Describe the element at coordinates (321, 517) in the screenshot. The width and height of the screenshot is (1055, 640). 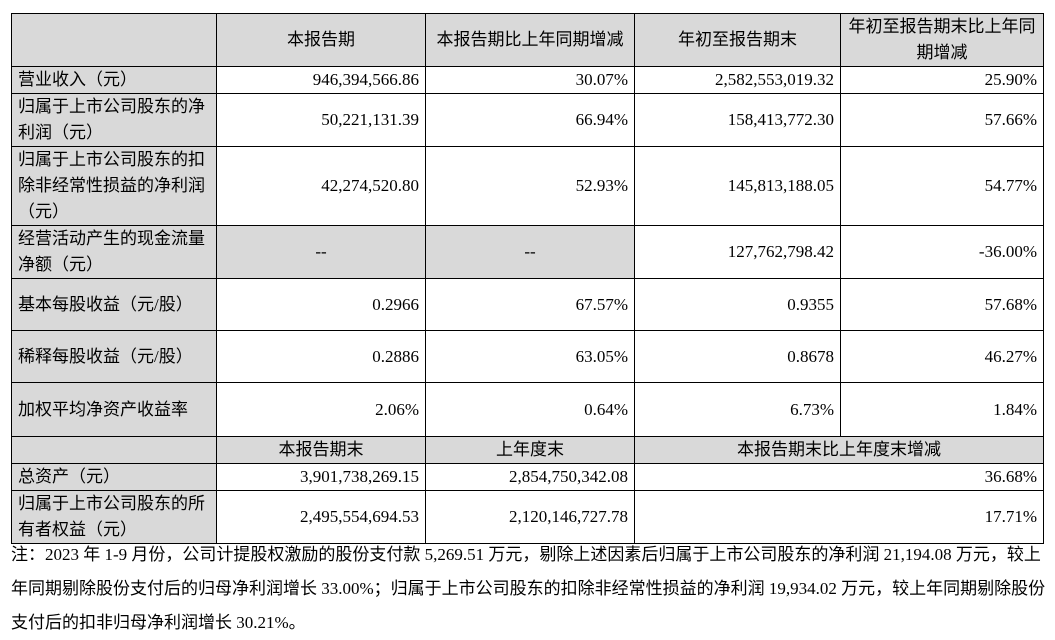
I see `cell-value: 2,495,554,694.53` at that location.